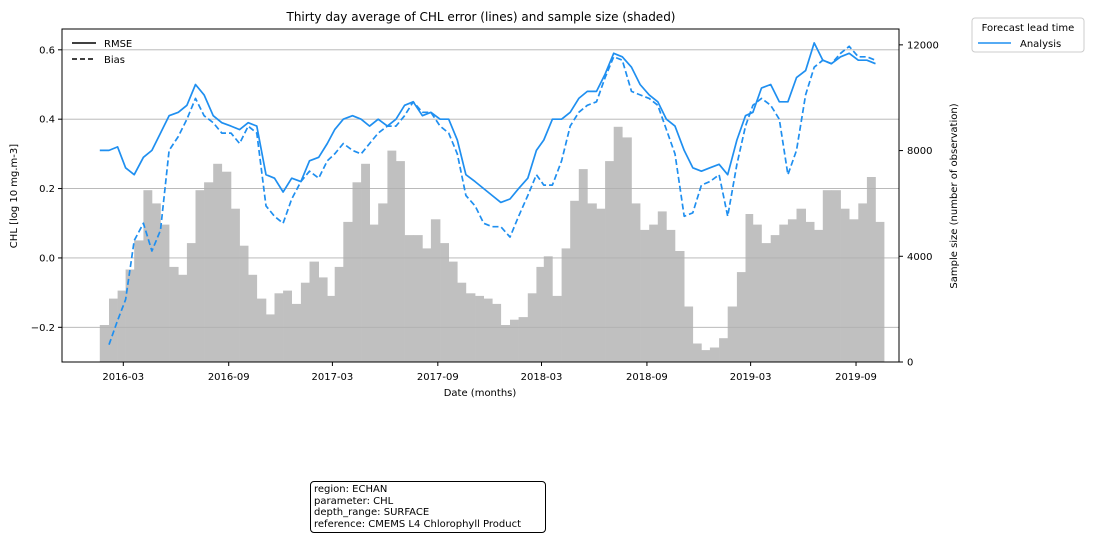 The height and width of the screenshot is (540, 1094). I want to click on y2-tick-label: 0, so click(910, 363).